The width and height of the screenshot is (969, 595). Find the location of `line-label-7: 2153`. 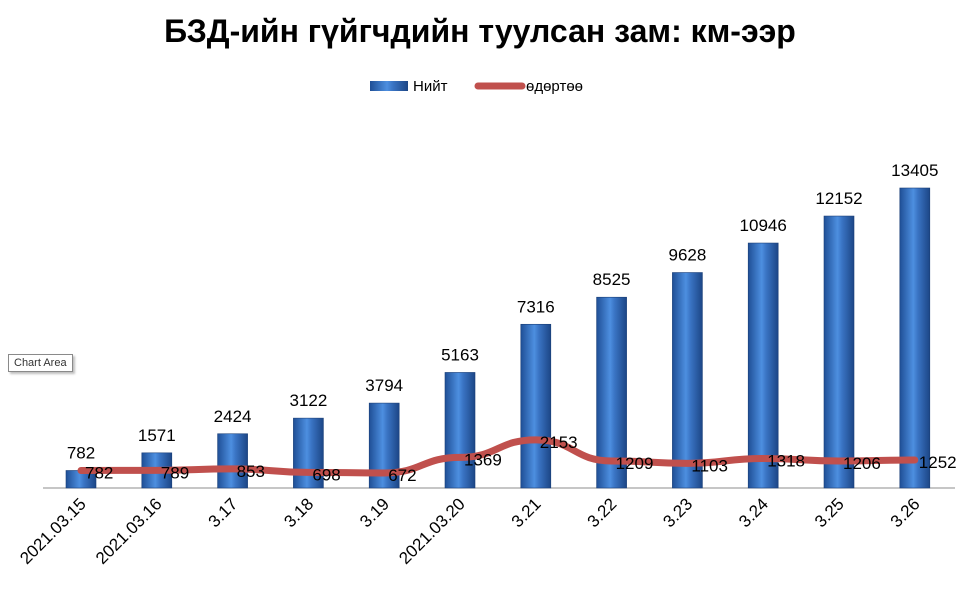

line-label-7: 2153 is located at coordinates (559, 442).